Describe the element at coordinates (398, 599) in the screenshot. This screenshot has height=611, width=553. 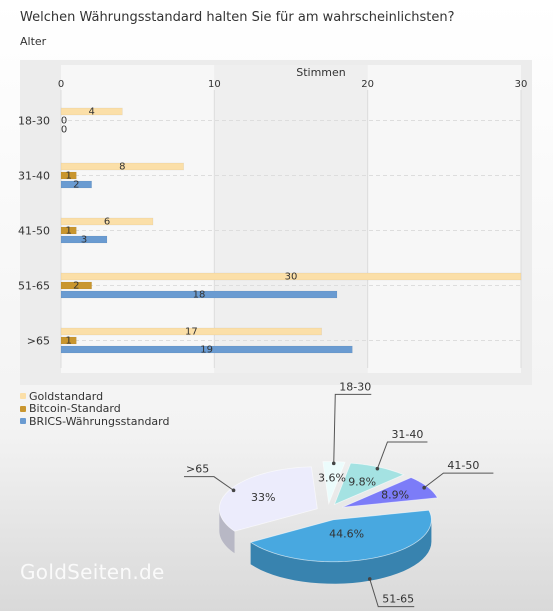
I see `pie-category-label: 51-65` at that location.